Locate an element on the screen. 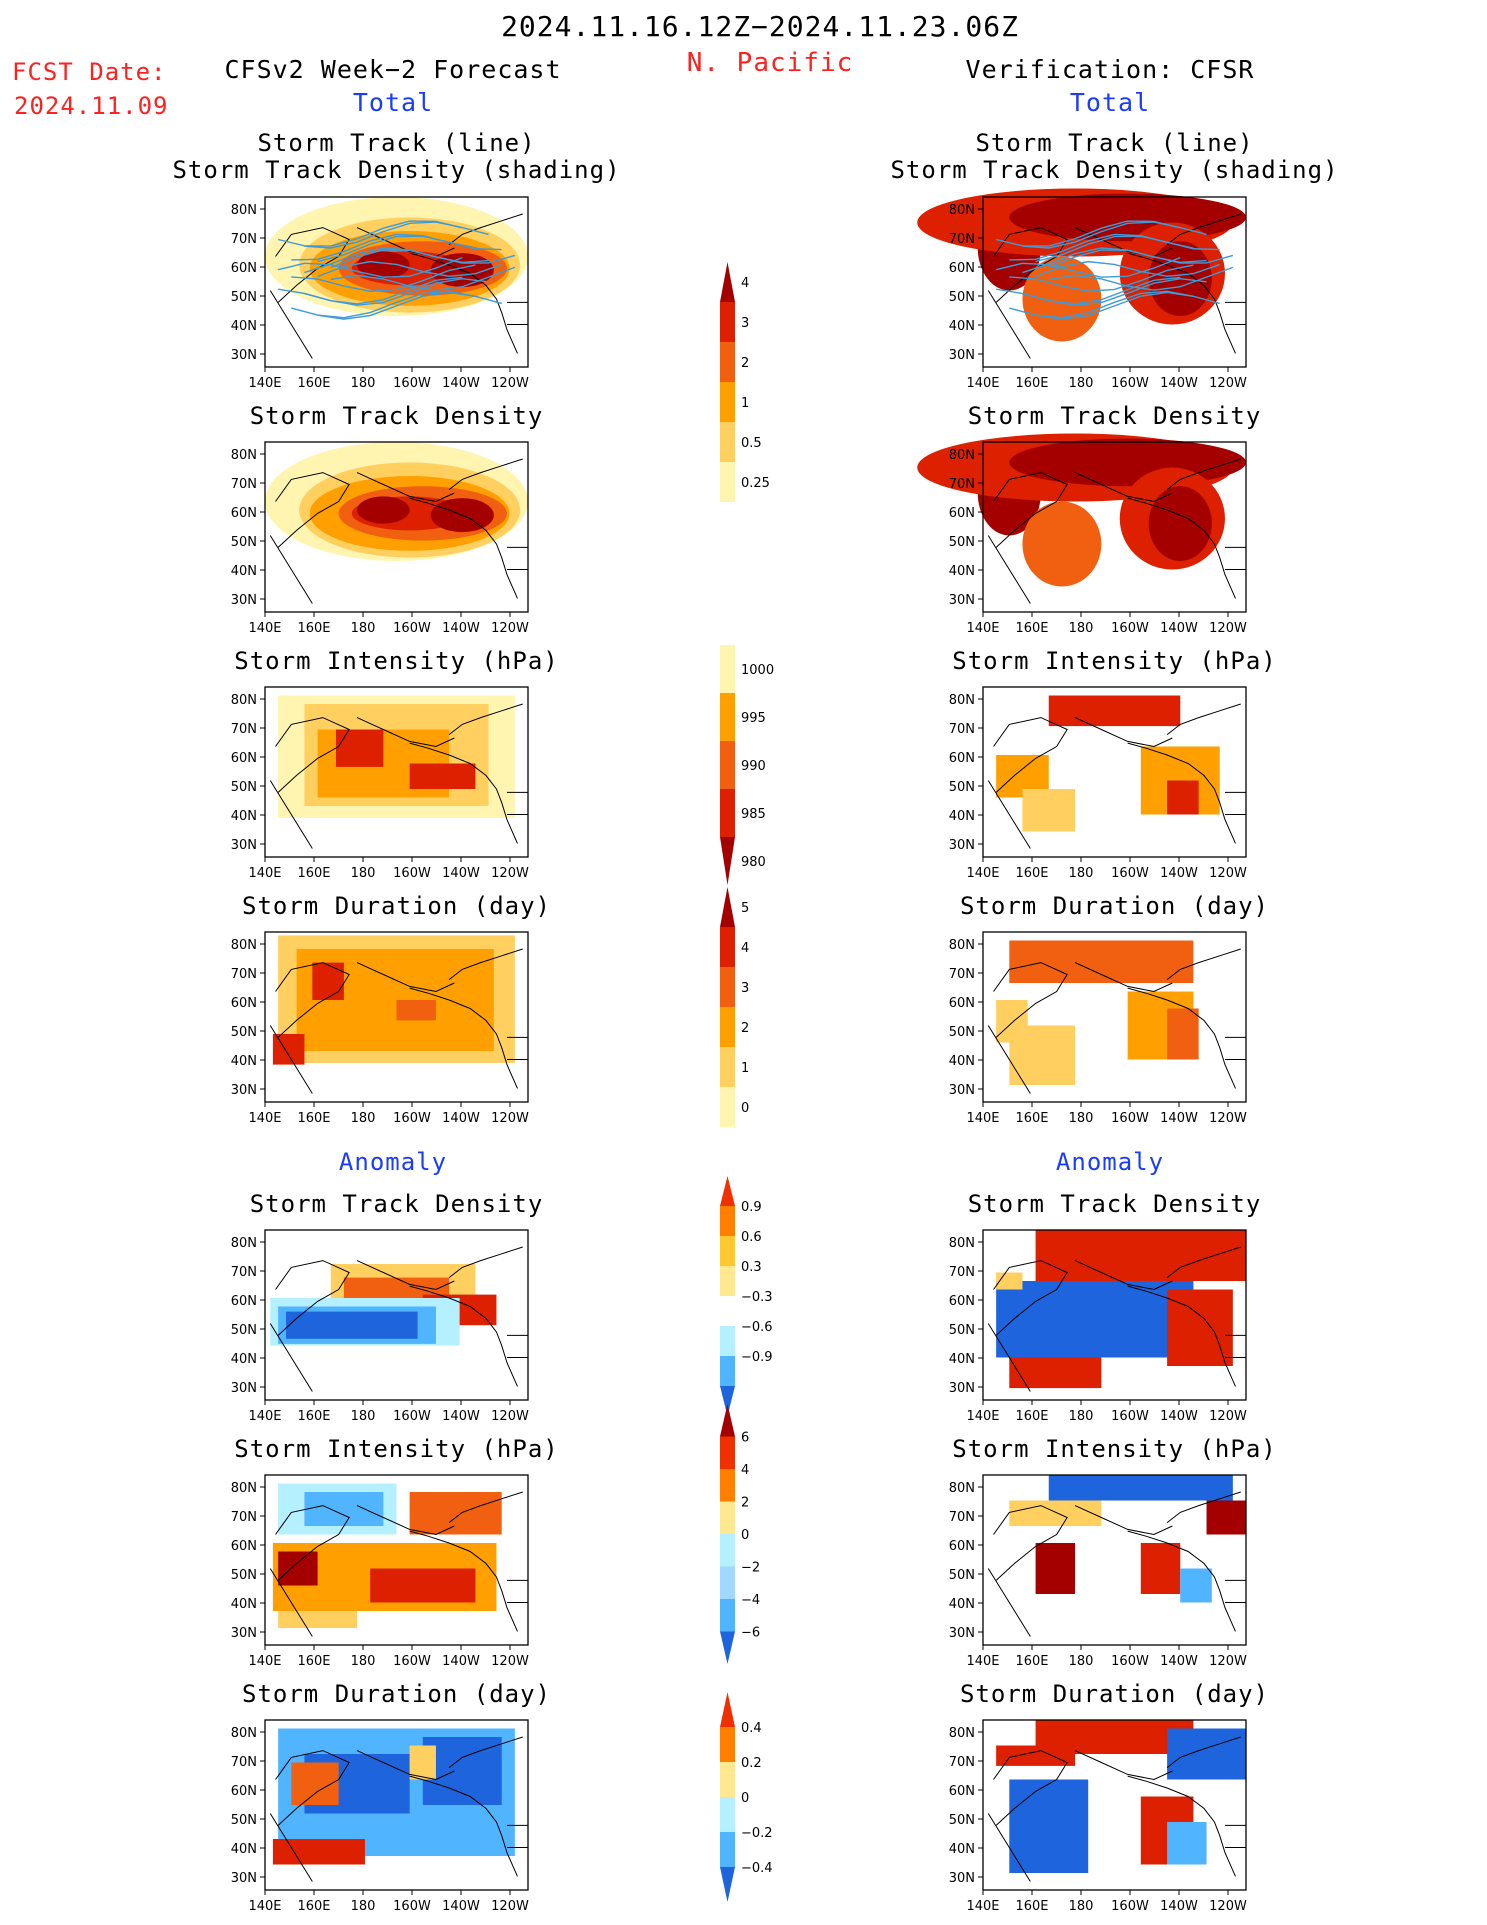 This screenshot has width=1487, height=1925. verification-anomaly-label: Anomaly is located at coordinates (1110, 1162).